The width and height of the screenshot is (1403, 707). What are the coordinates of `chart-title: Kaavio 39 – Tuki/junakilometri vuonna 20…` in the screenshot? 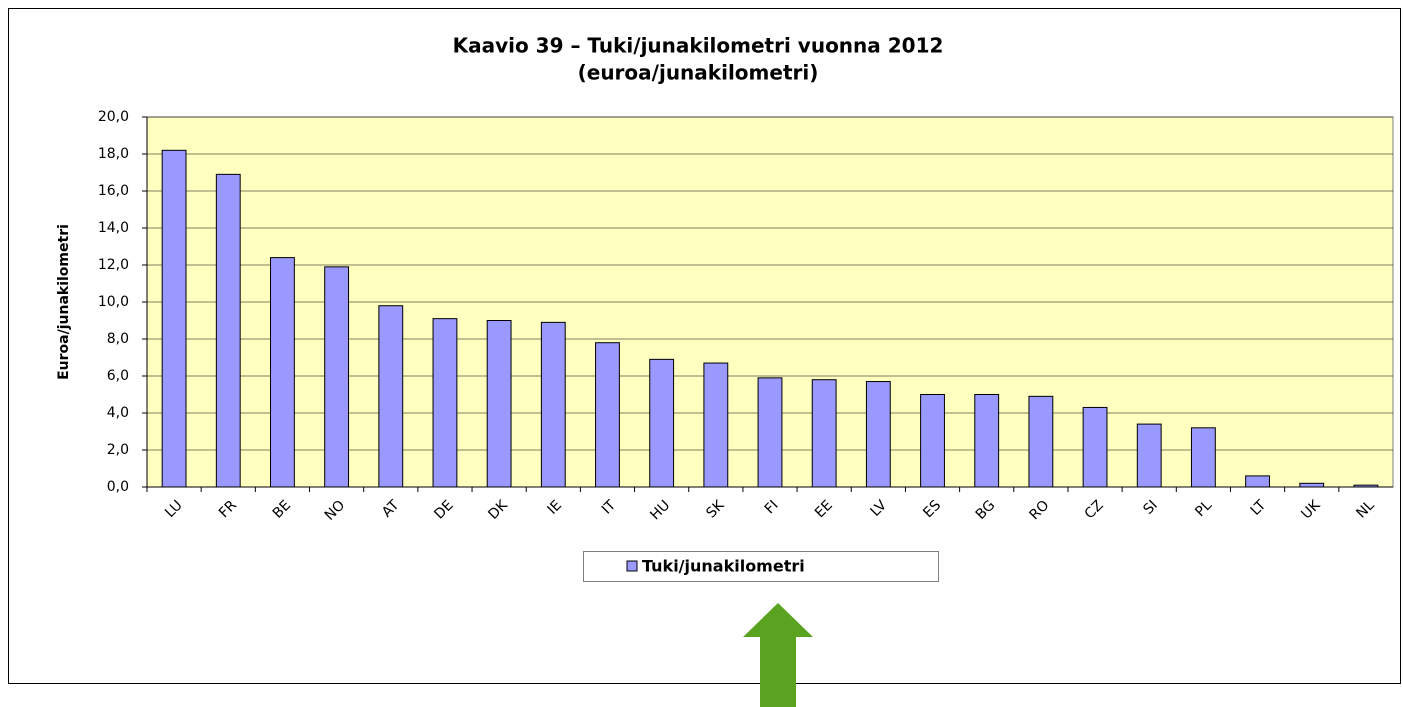 It's located at (698, 46).